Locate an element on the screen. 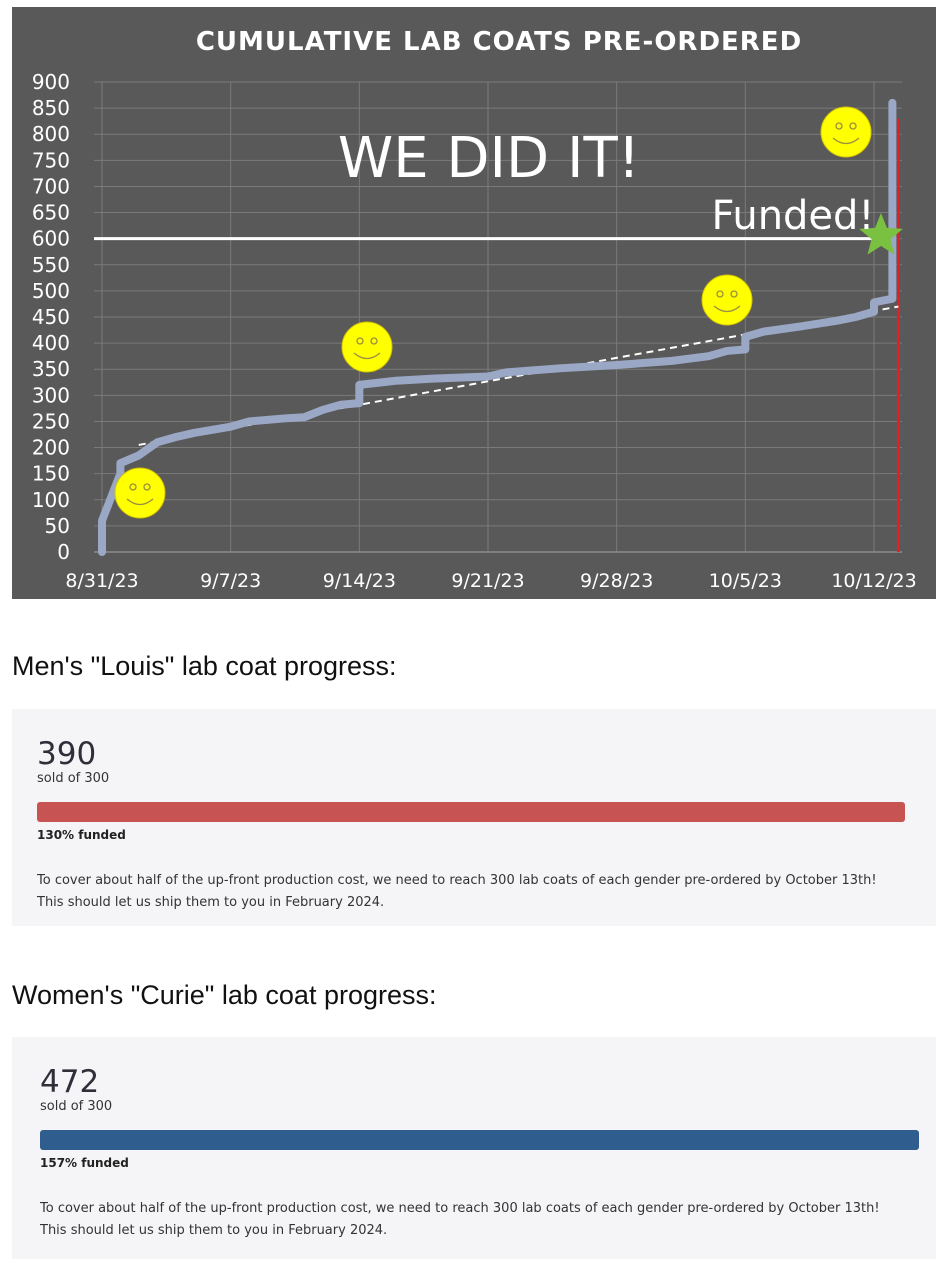 This screenshot has height=1275, width=943. x-tick-label: 9/28/23 is located at coordinates (616, 581).